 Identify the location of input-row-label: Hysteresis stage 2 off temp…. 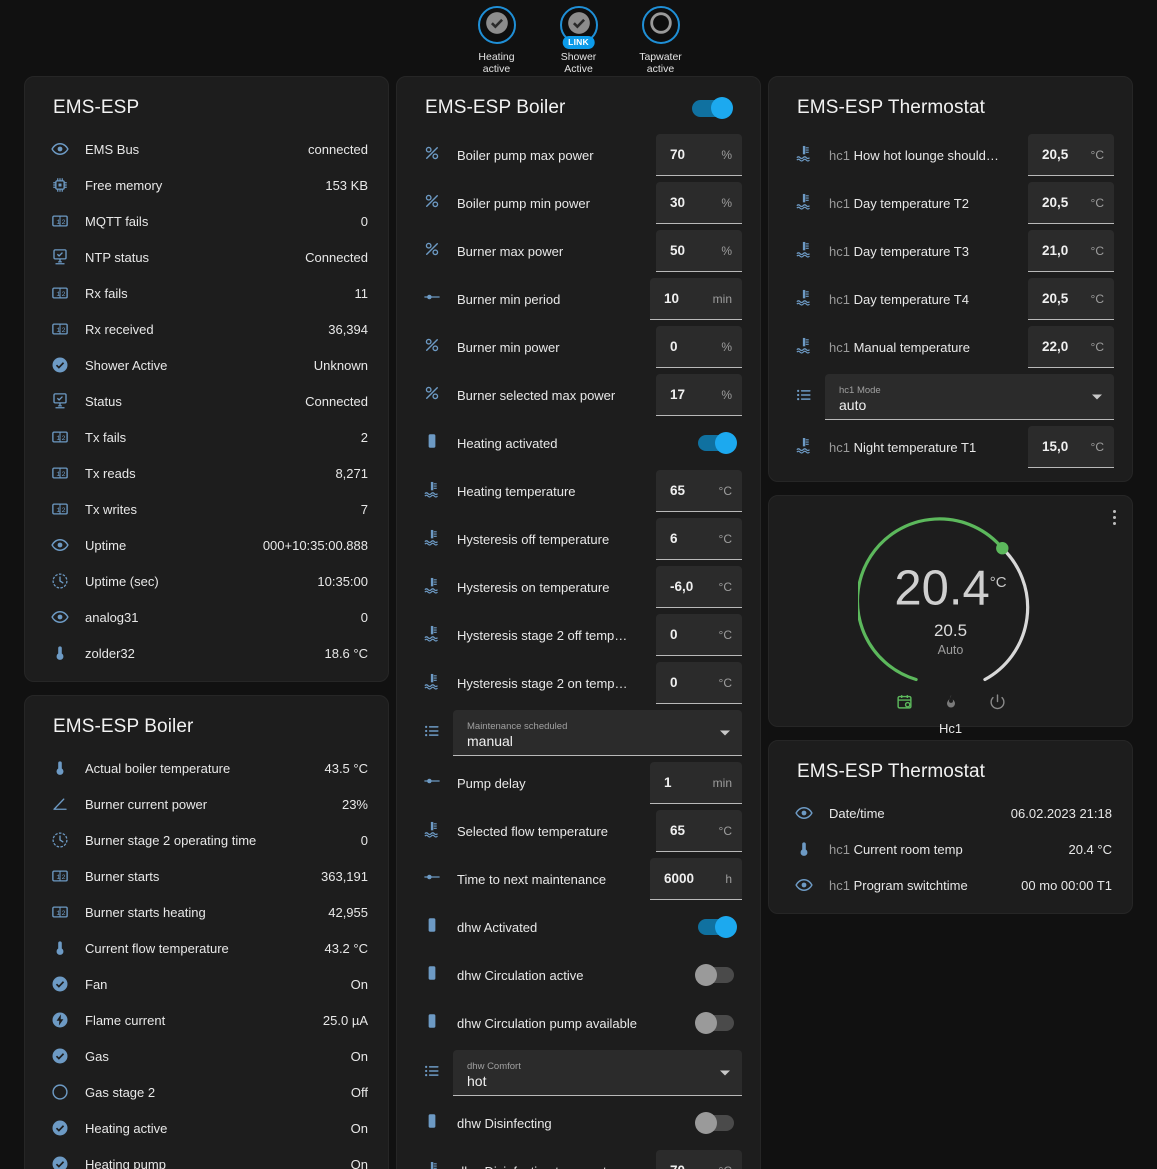
(542, 635).